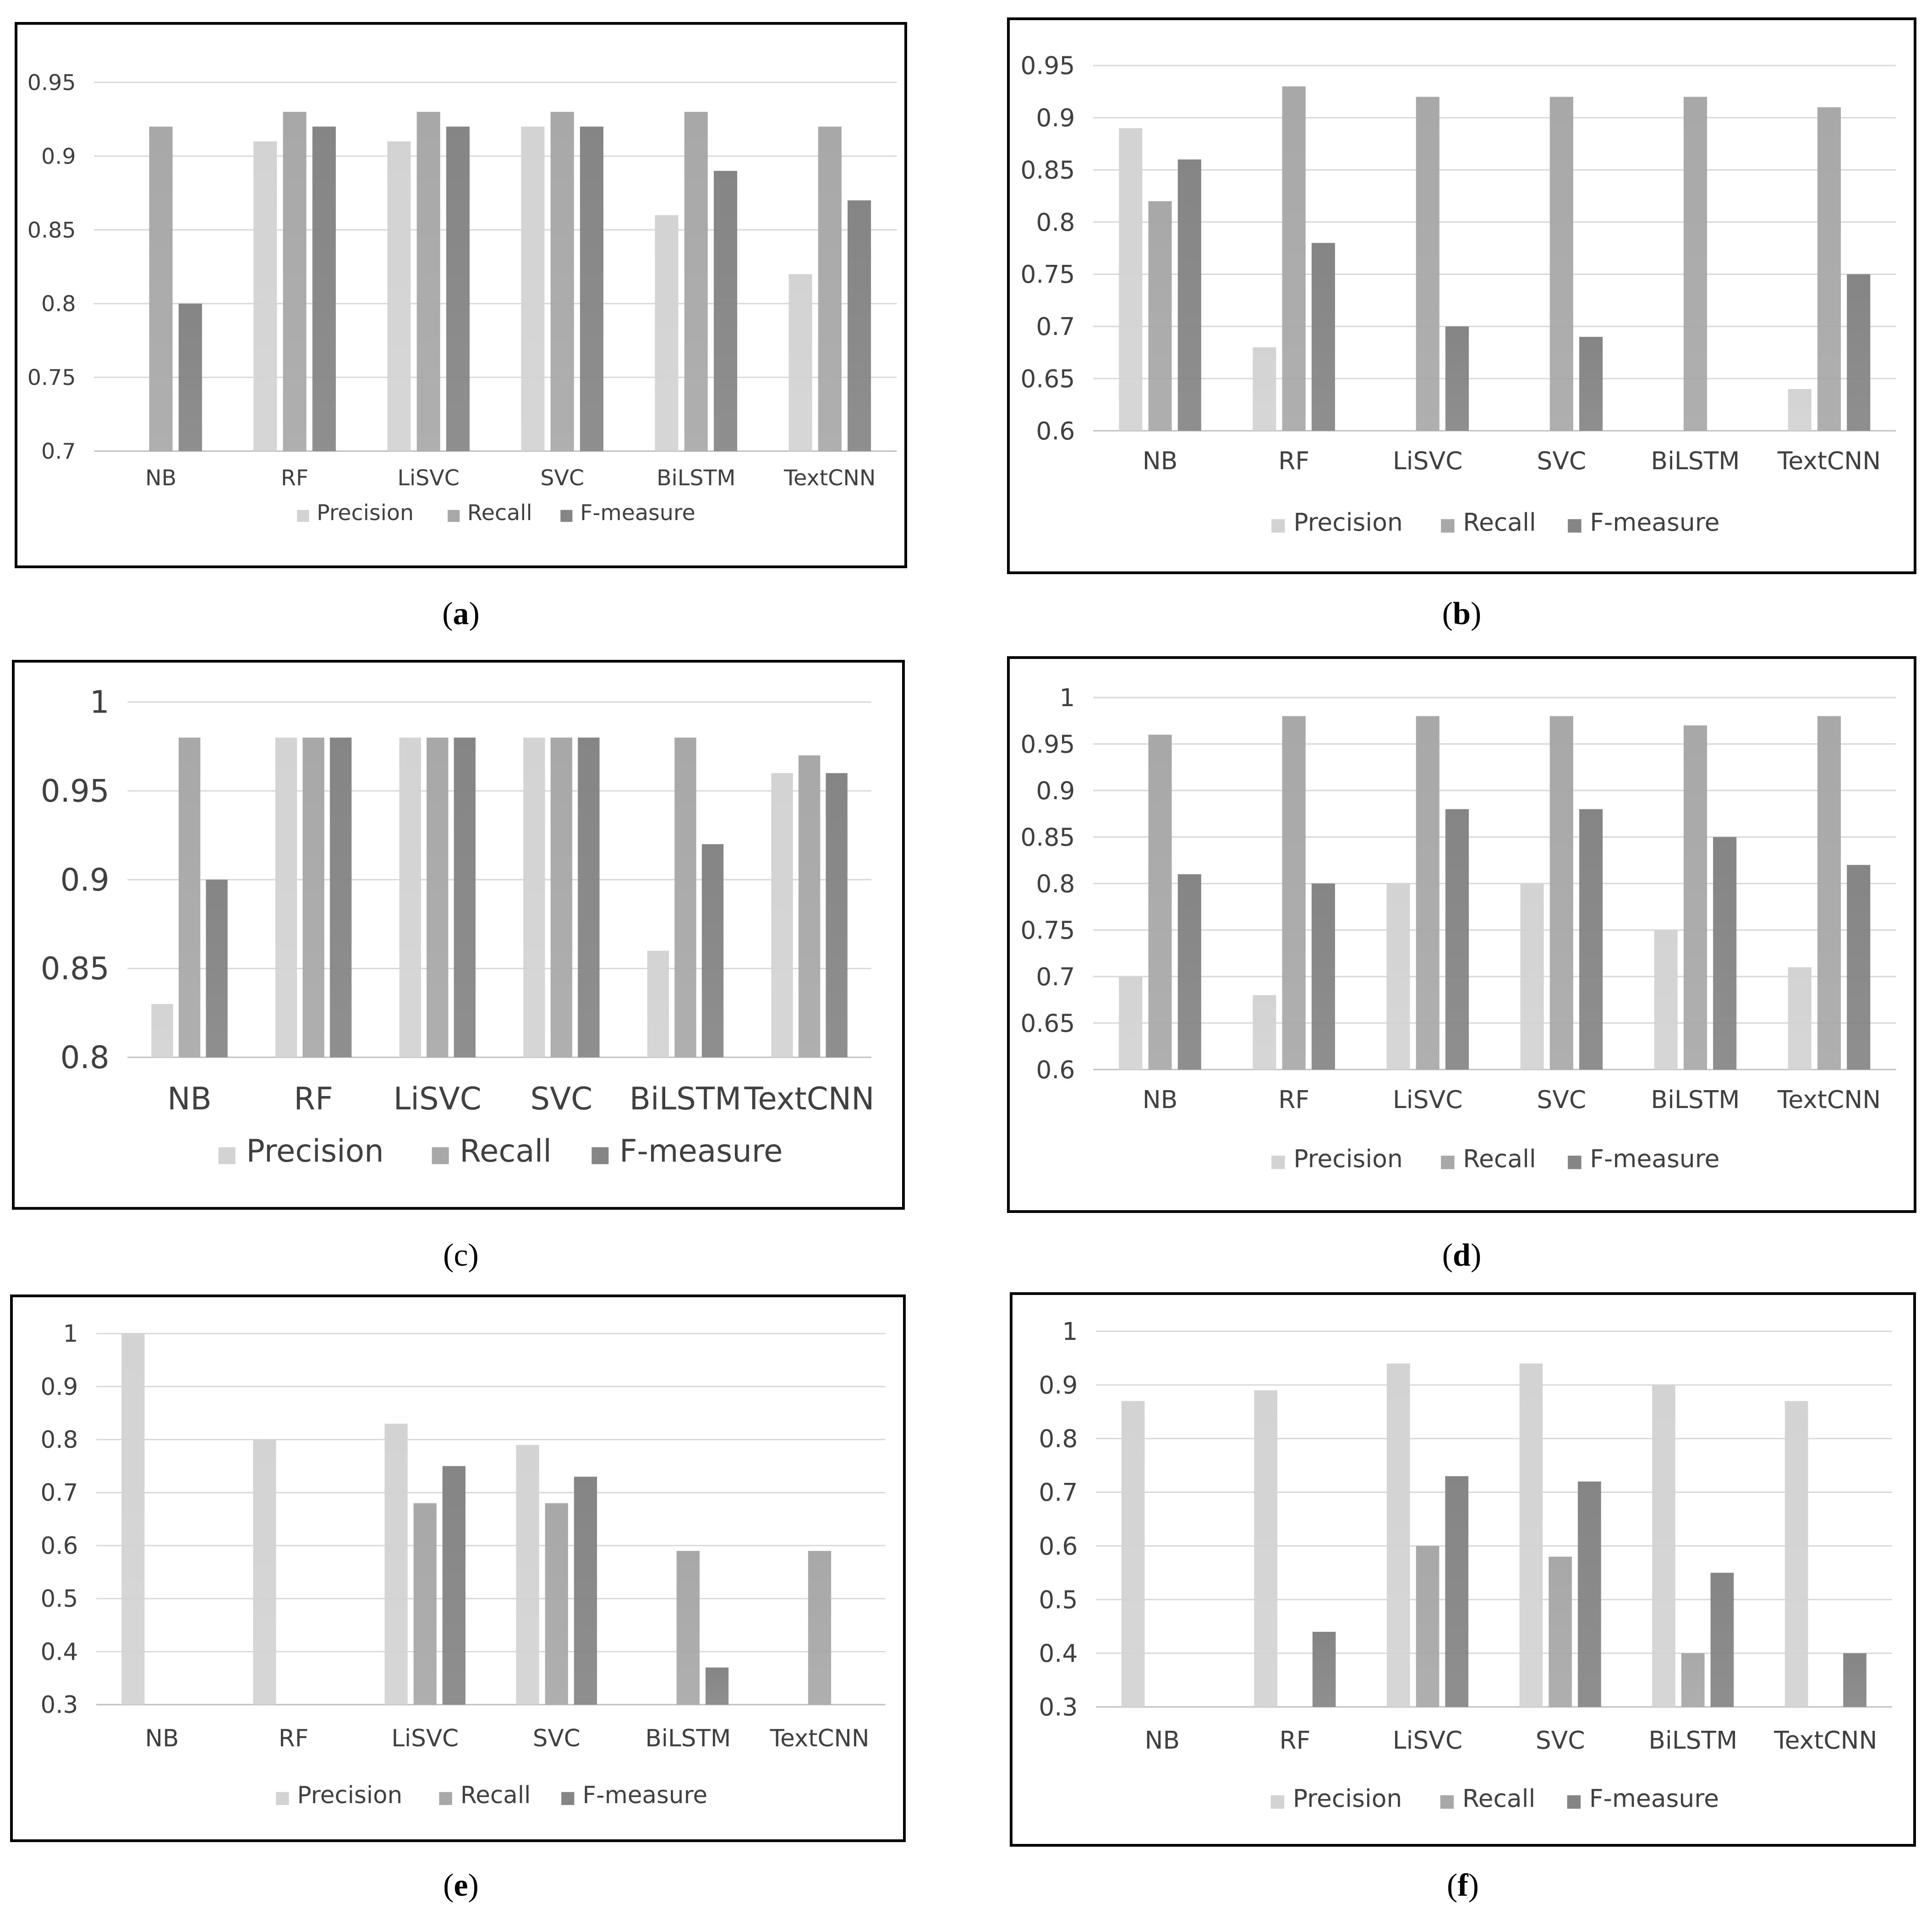 This screenshot has height=1920, width=1932. What do you see at coordinates (1047, 1023) in the screenshot?
I see `y-tick-label: 0.65` at bounding box center [1047, 1023].